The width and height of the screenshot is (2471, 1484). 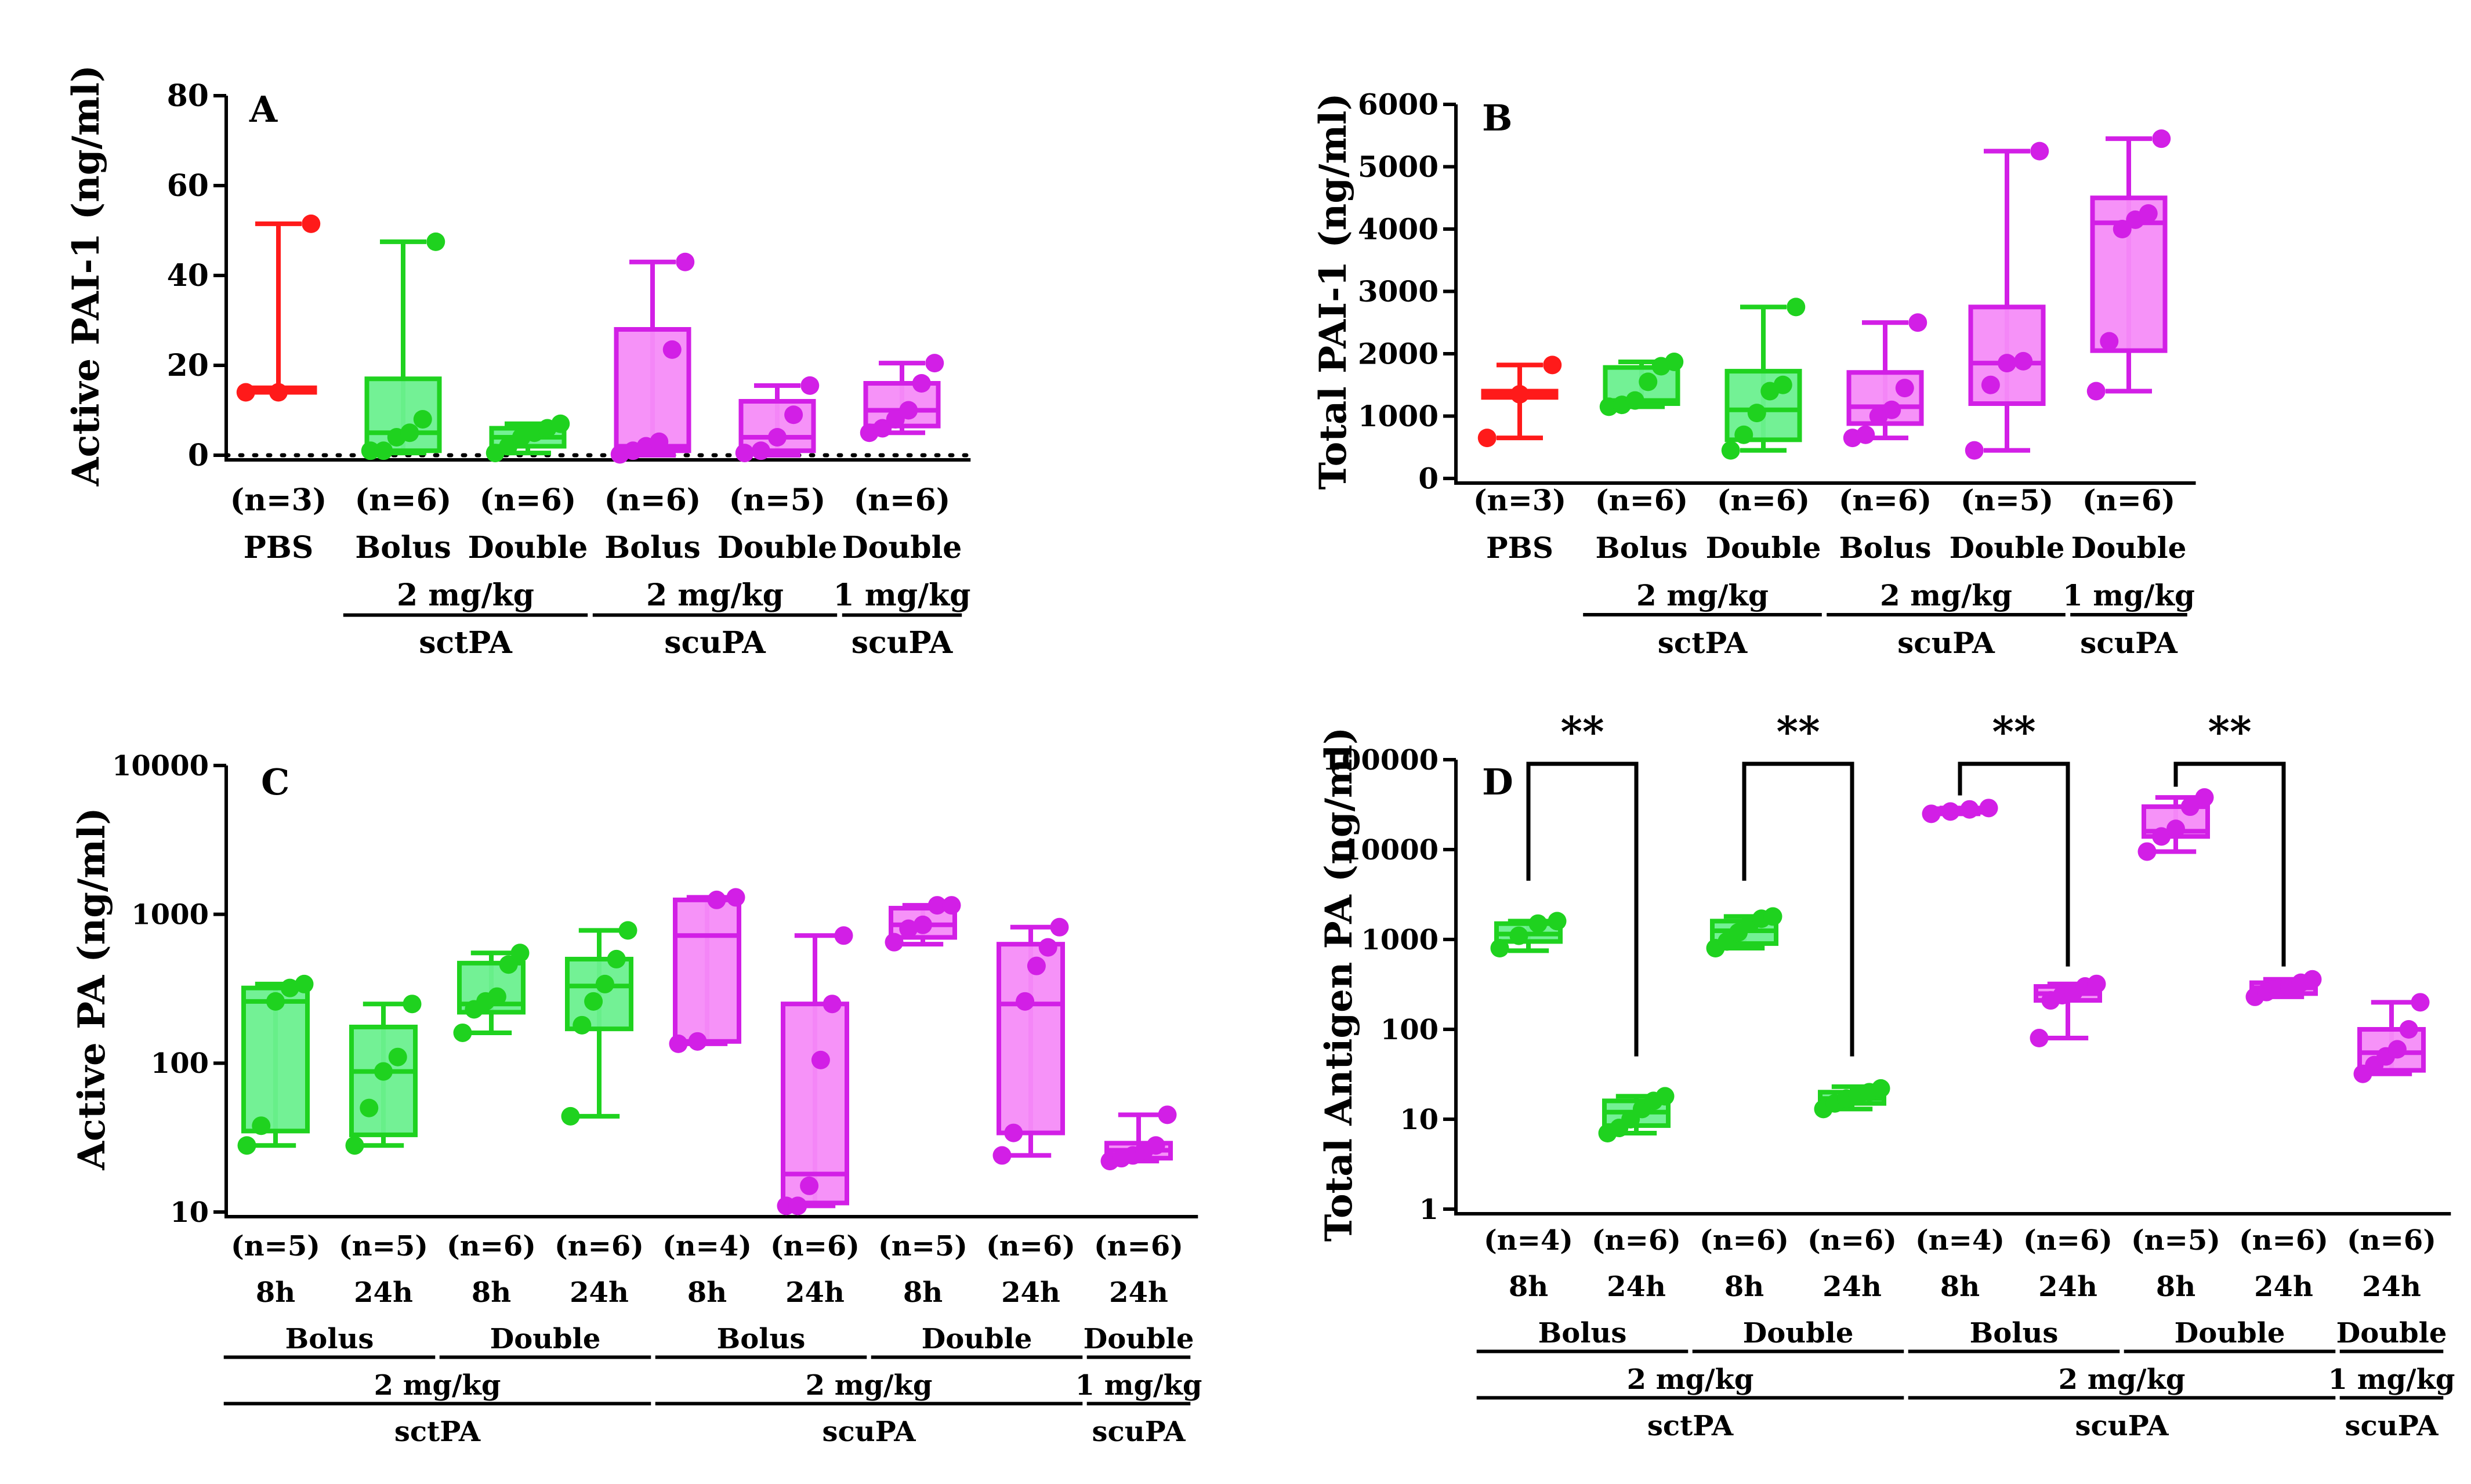 What do you see at coordinates (263, 109) in the screenshot?
I see `panel-label: A` at bounding box center [263, 109].